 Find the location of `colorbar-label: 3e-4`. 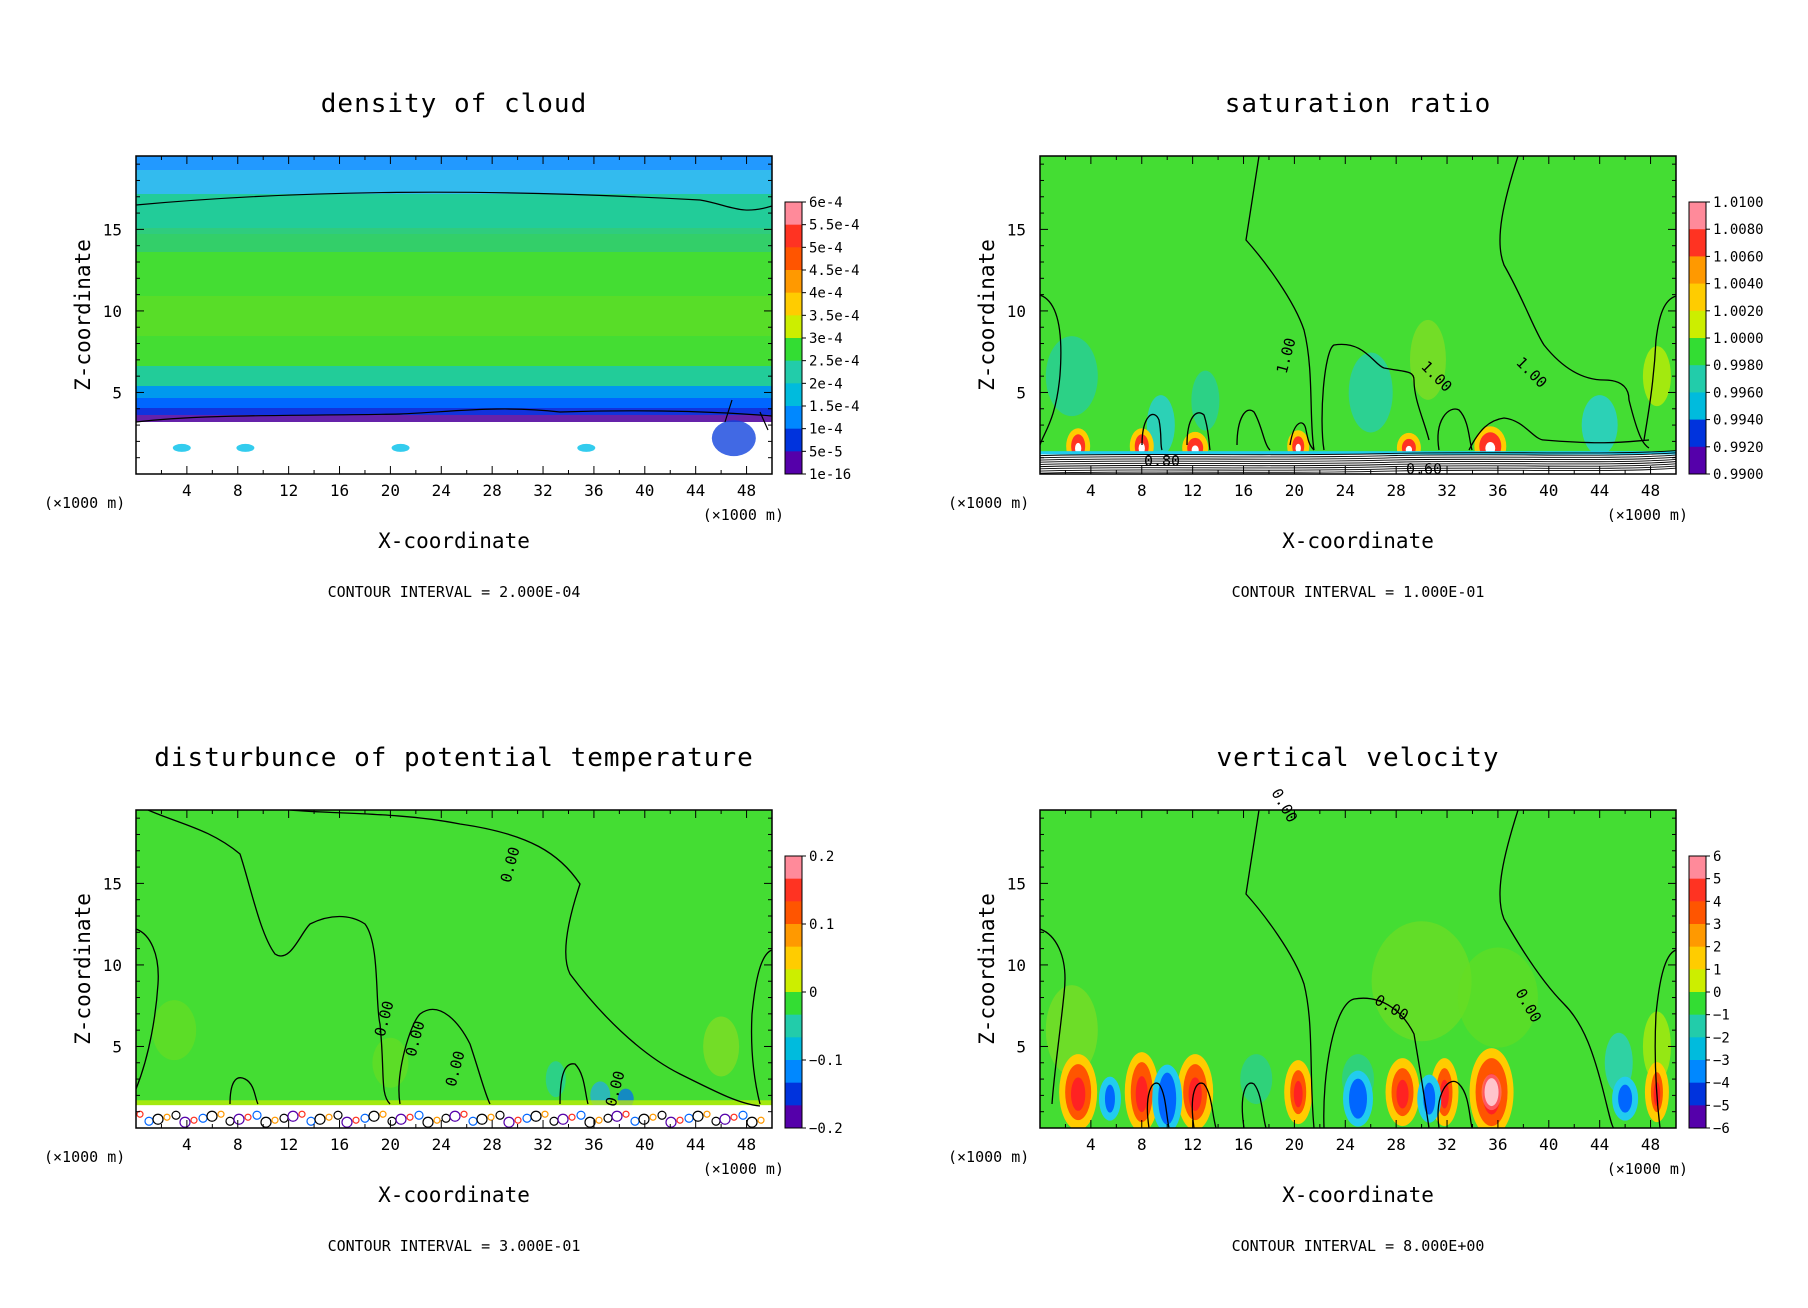

colorbar-label: 3e-4 is located at coordinates (826, 339).